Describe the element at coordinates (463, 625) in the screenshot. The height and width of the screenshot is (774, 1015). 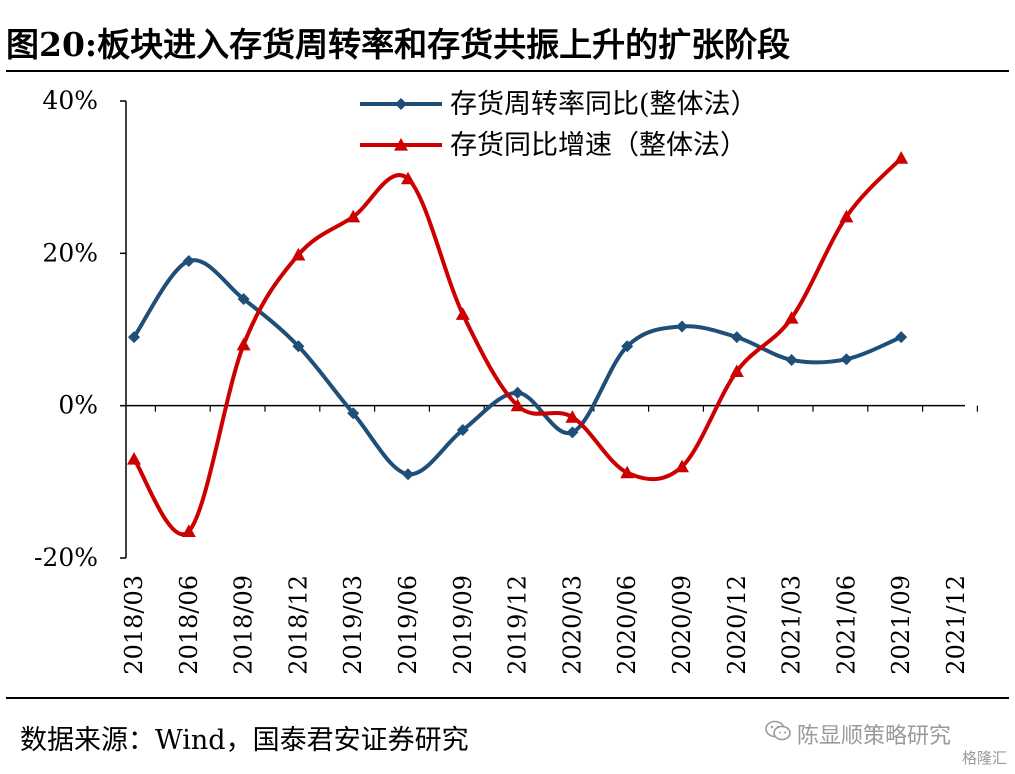
I see `x-tick-label: 2019/09` at that location.